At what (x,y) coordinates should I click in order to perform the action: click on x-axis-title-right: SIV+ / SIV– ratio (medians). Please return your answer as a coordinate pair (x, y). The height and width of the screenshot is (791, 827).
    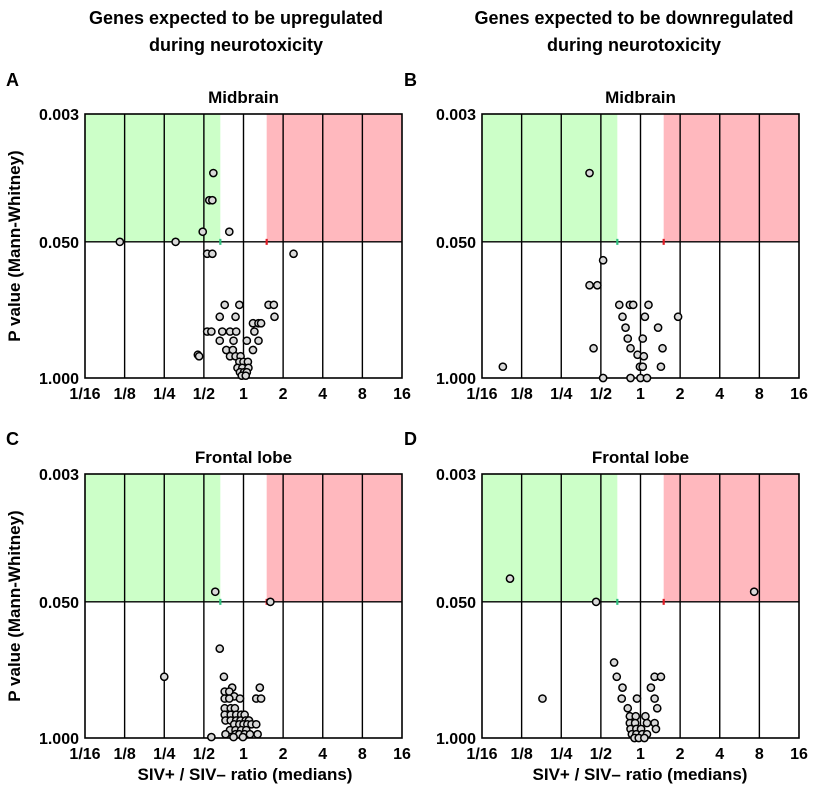
    Looking at the image, I should click on (640, 774).